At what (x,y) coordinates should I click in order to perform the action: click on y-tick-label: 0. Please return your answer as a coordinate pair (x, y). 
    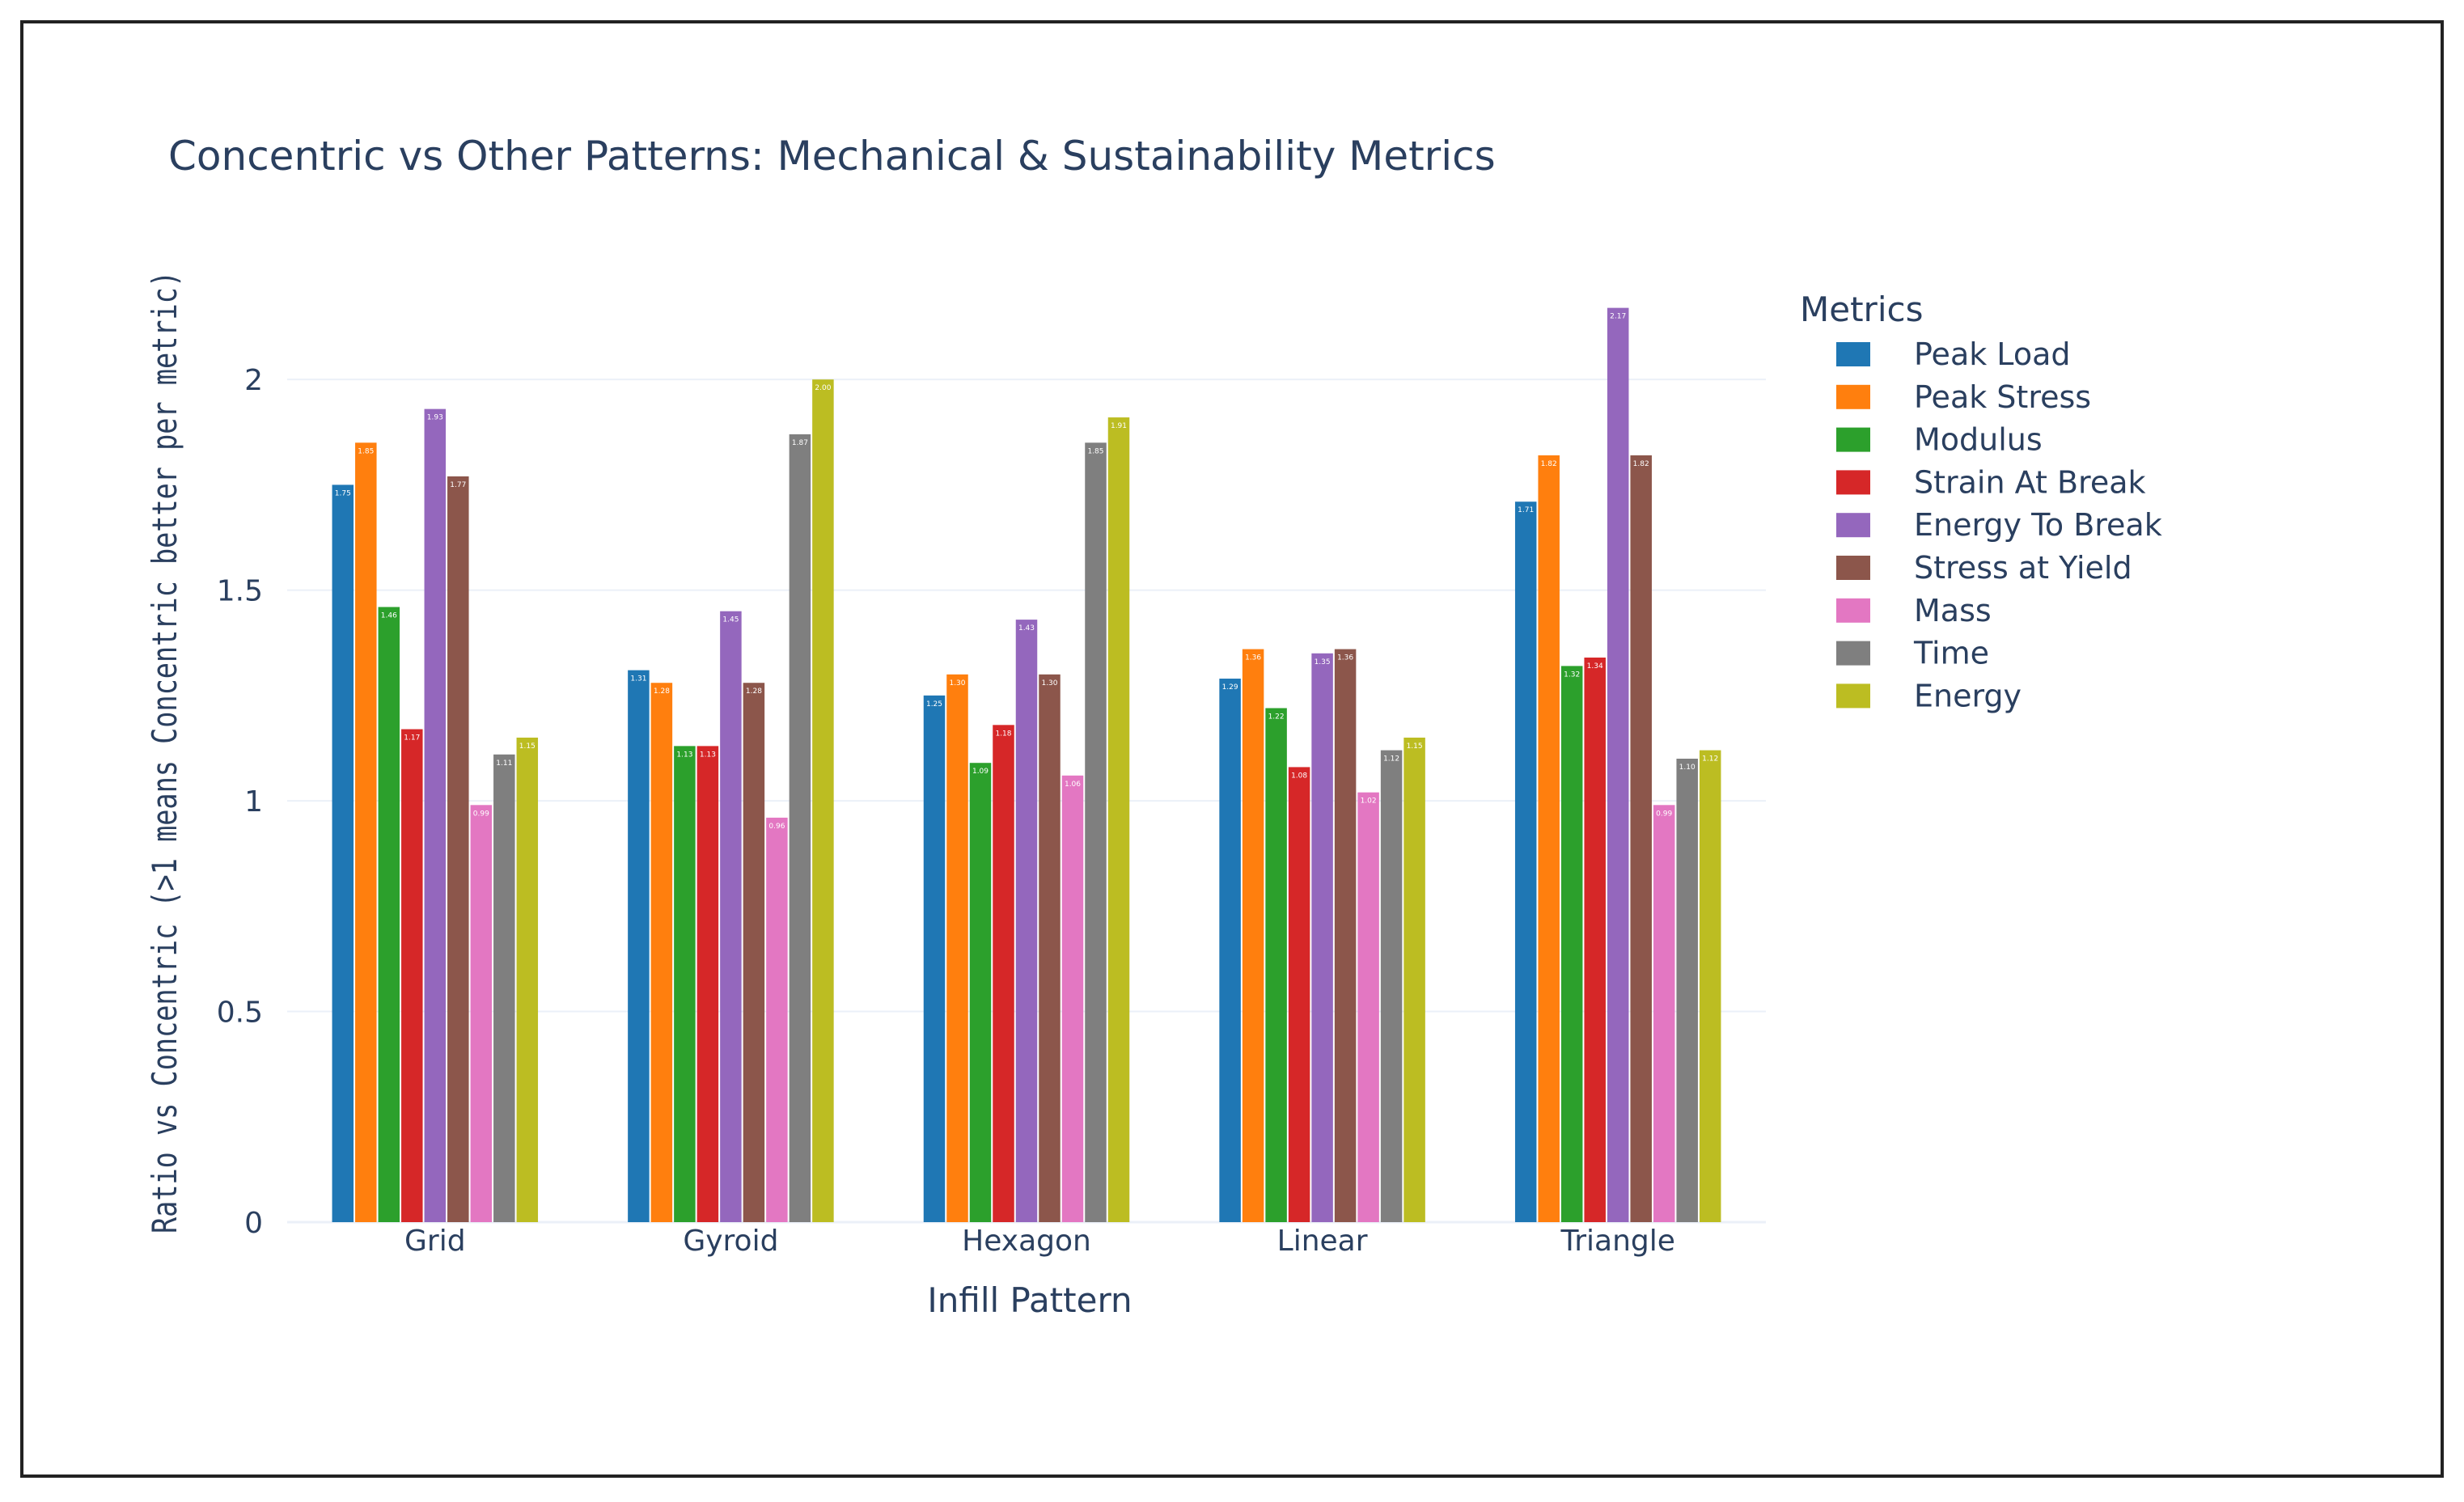
    Looking at the image, I should click on (253, 1223).